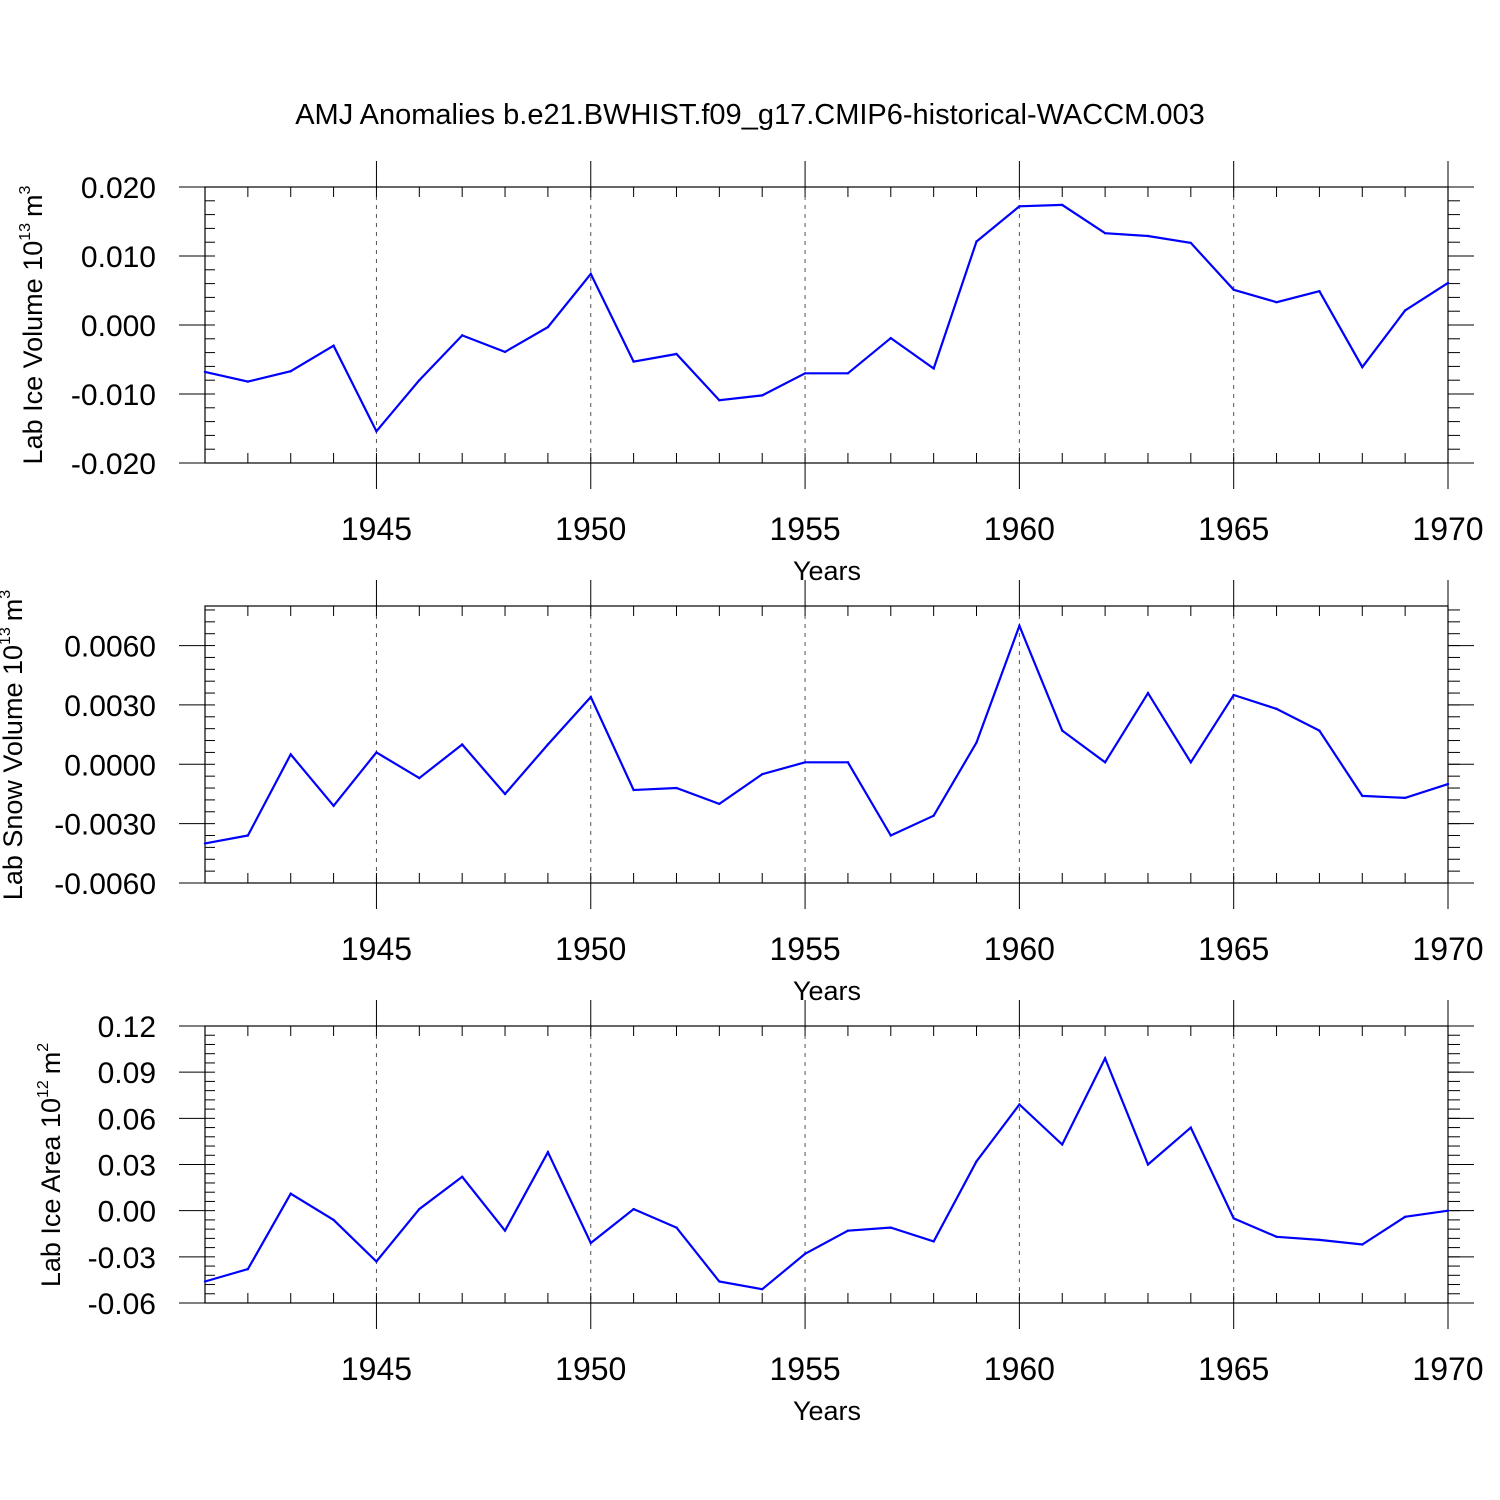 The image size is (1500, 1500). Describe the element at coordinates (110, 765) in the screenshot. I see `y-tick-label: 0.0000` at that location.